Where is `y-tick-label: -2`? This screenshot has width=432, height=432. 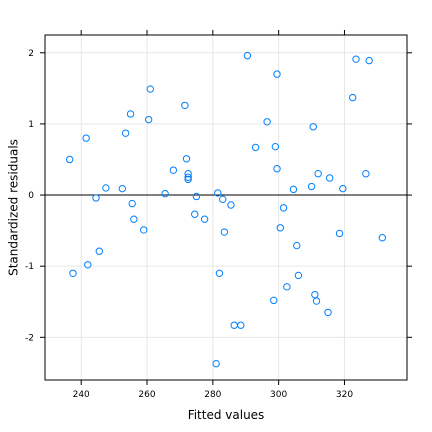 y-tick-label: -2 is located at coordinates (29, 338).